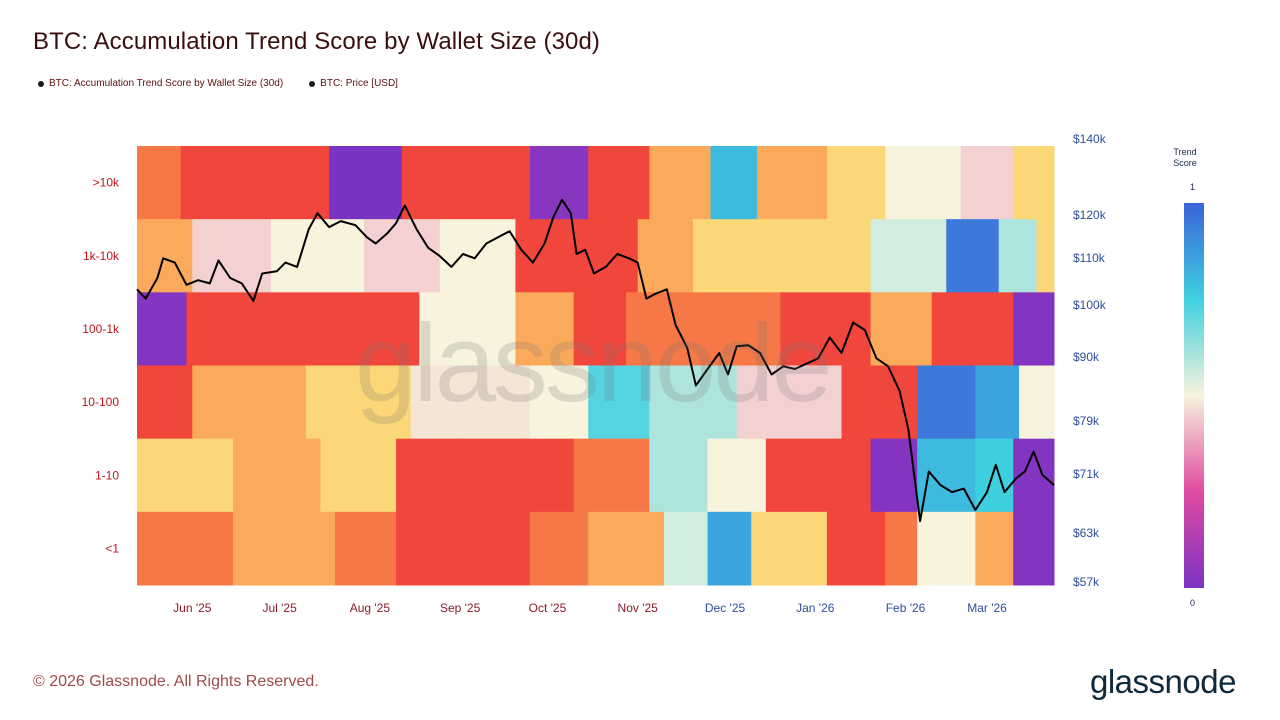  What do you see at coordinates (1086, 582) in the screenshot?
I see `price-tick-label: $57k` at bounding box center [1086, 582].